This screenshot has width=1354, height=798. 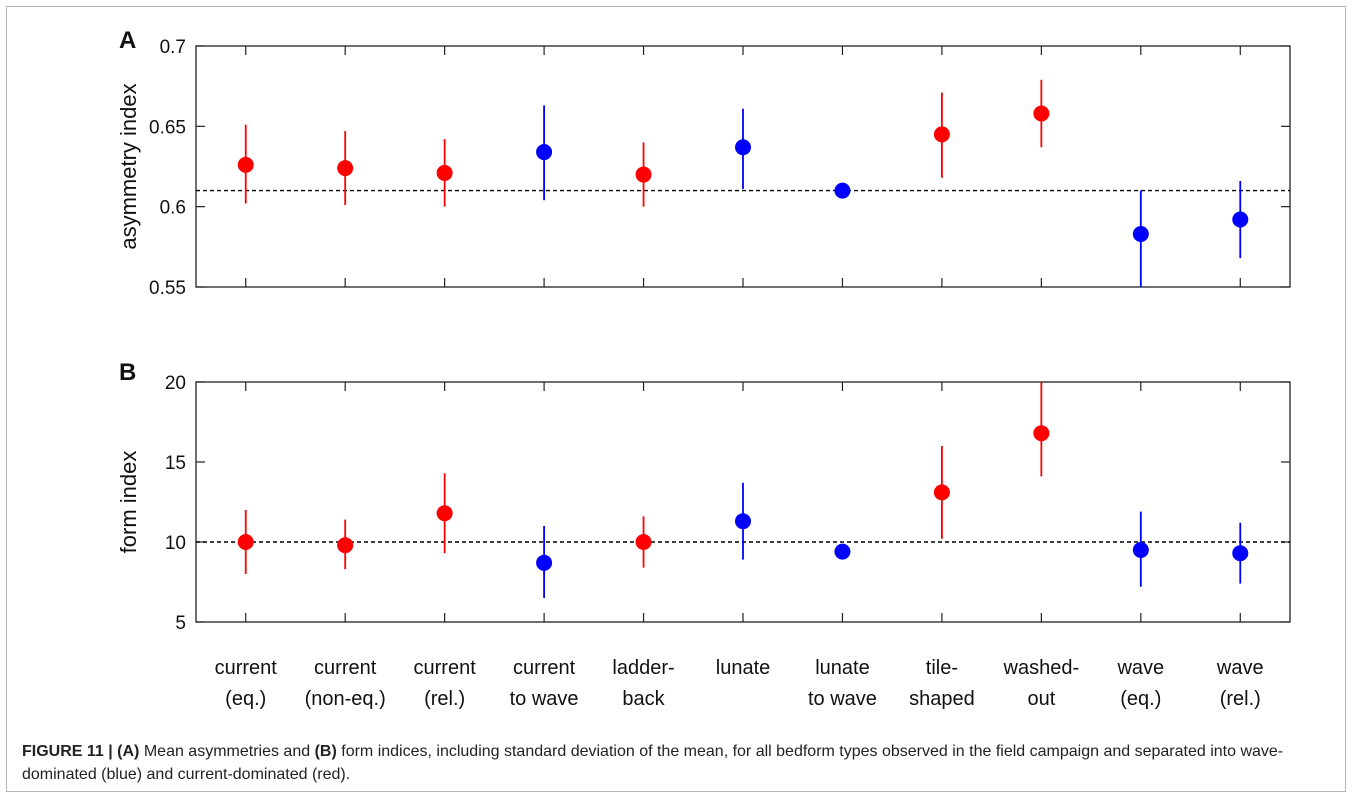 I want to click on caption-figure-label: FIGURE 11 |, so click(x=70, y=751).